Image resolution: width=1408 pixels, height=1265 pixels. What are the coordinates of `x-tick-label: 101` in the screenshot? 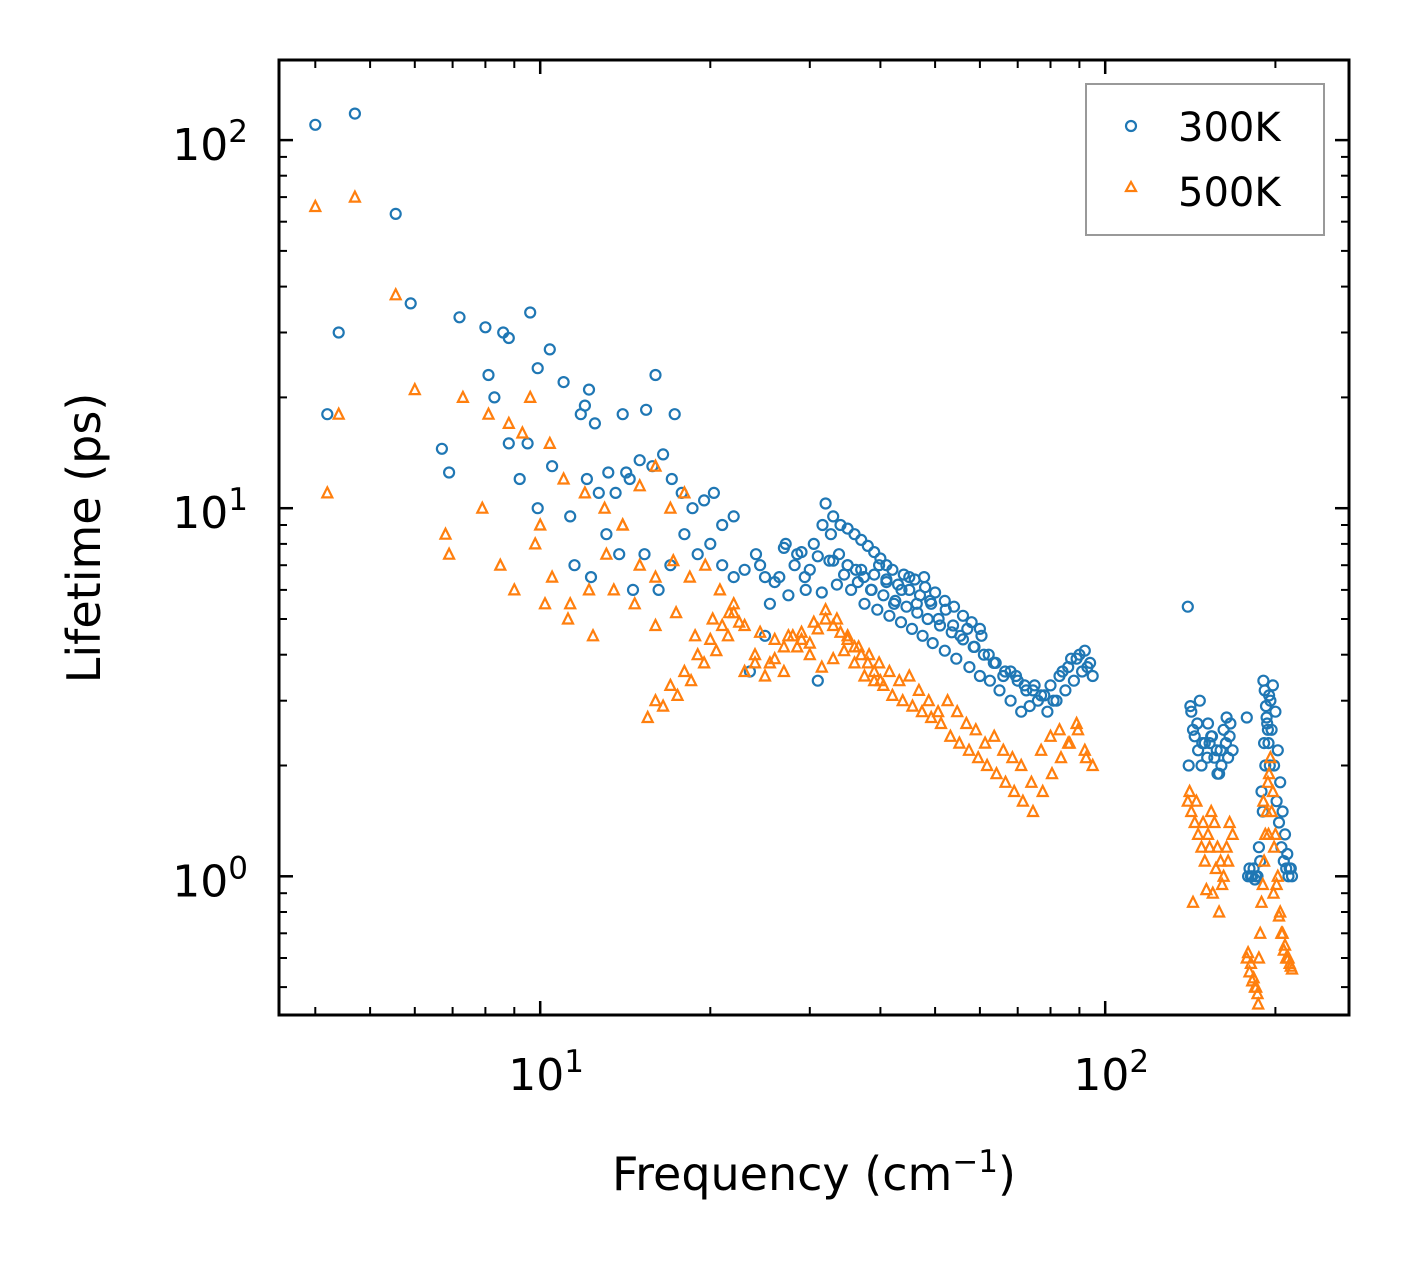 It's located at (546, 1072).